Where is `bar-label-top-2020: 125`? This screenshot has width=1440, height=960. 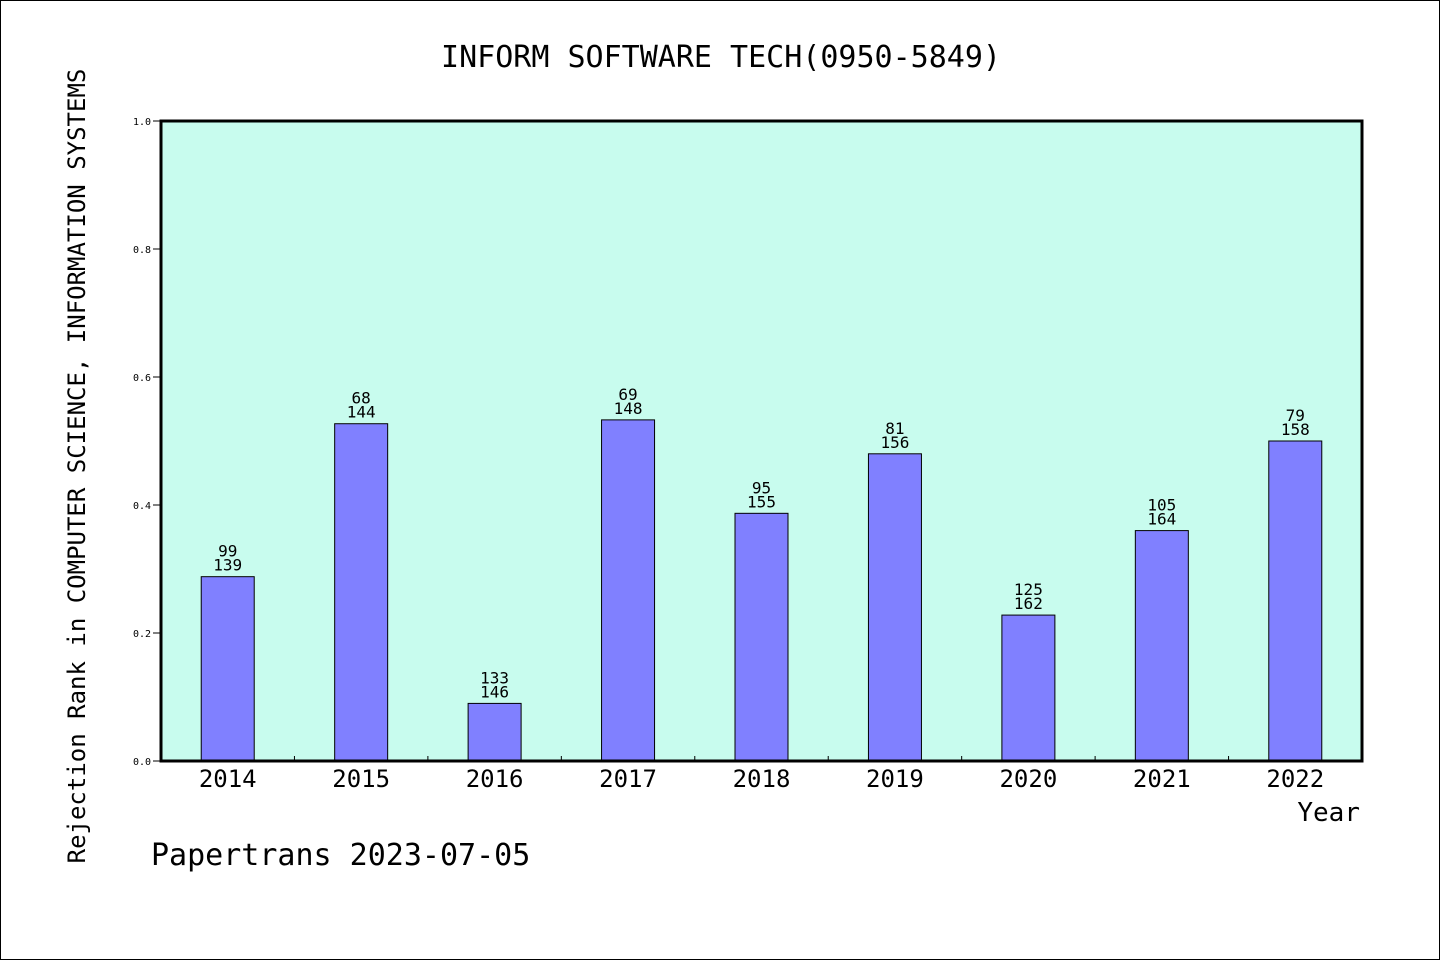 bar-label-top-2020: 125 is located at coordinates (1028, 589).